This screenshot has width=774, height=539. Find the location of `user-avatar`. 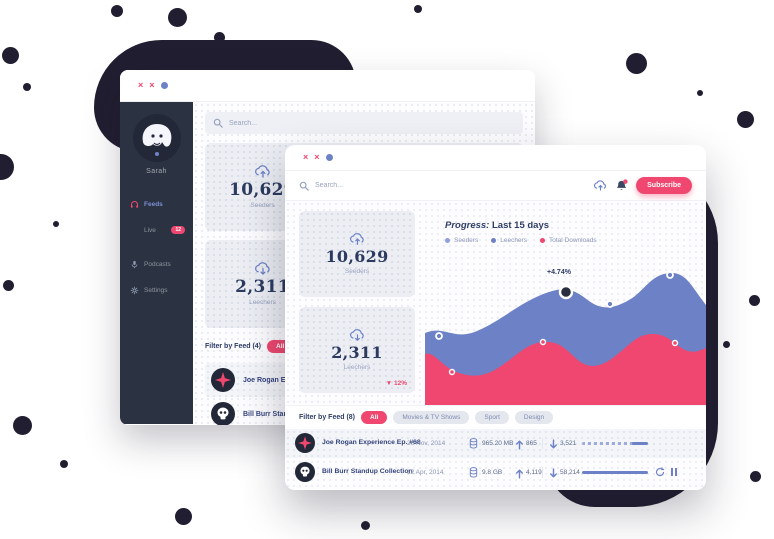

user-avatar is located at coordinates (156, 138).